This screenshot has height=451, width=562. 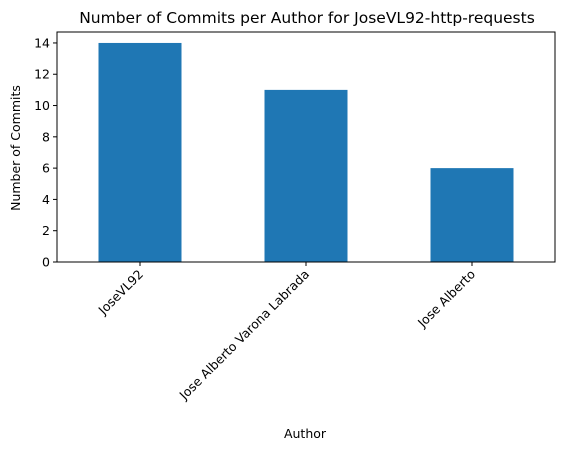 What do you see at coordinates (46, 199) in the screenshot?
I see `y-tick-label: 4` at bounding box center [46, 199].